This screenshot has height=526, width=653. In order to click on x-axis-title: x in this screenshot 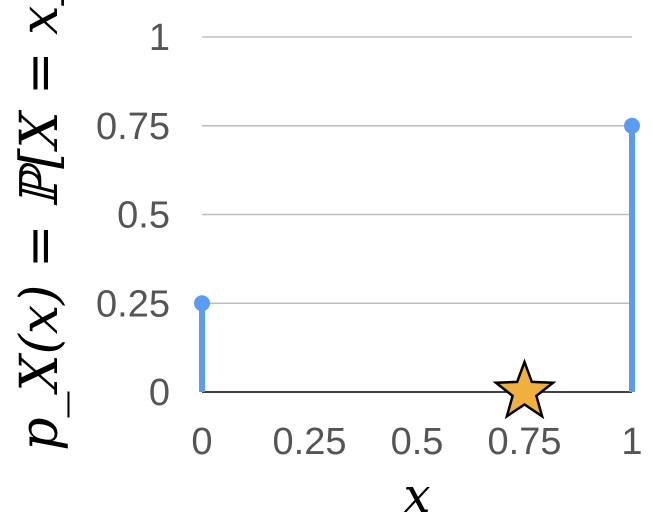, I will do `click(416, 496)`.